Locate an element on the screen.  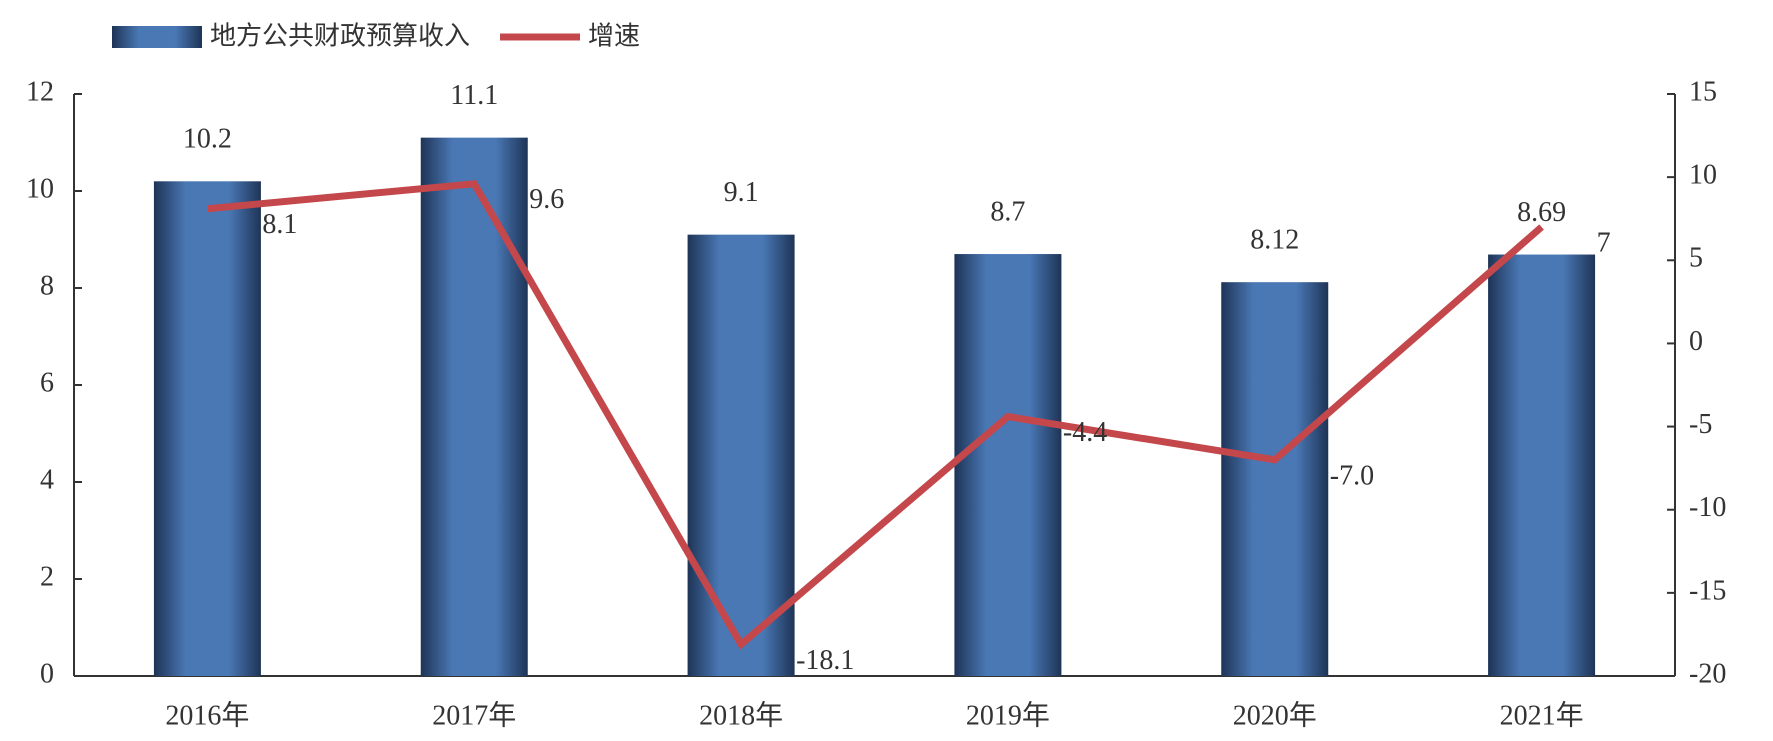
y-tick-label: 2 is located at coordinates (47, 576).